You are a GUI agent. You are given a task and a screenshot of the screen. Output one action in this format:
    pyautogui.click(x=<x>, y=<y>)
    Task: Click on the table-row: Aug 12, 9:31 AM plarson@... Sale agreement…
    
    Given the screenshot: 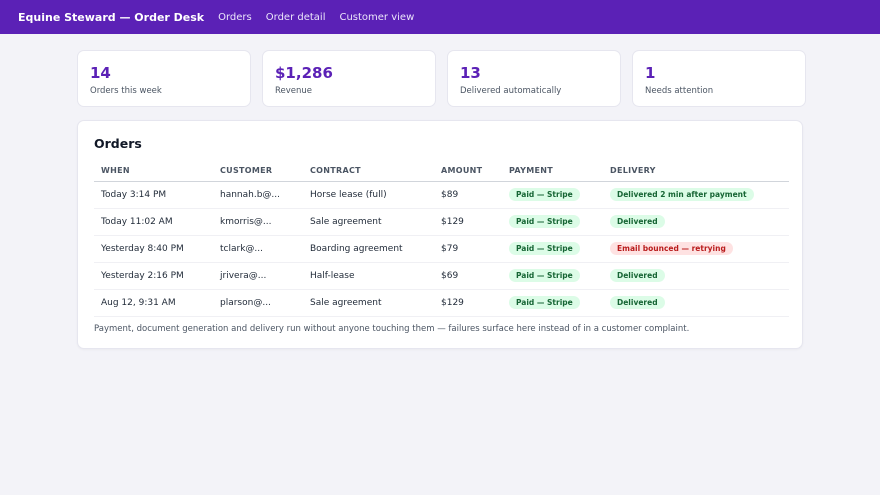 What is the action you would take?
    pyautogui.click(x=441, y=303)
    